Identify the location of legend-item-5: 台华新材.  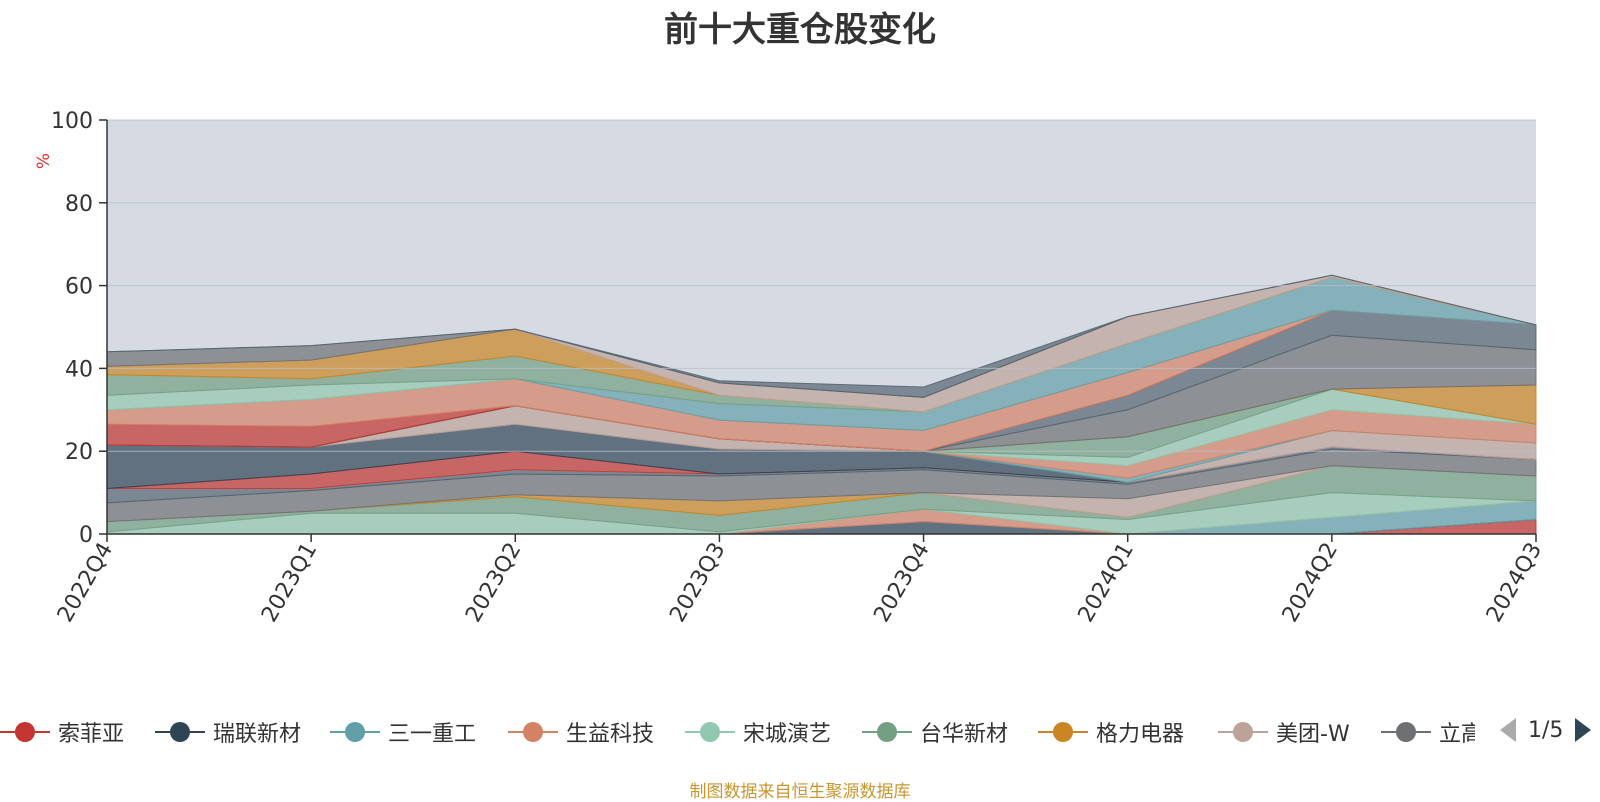
(935, 732).